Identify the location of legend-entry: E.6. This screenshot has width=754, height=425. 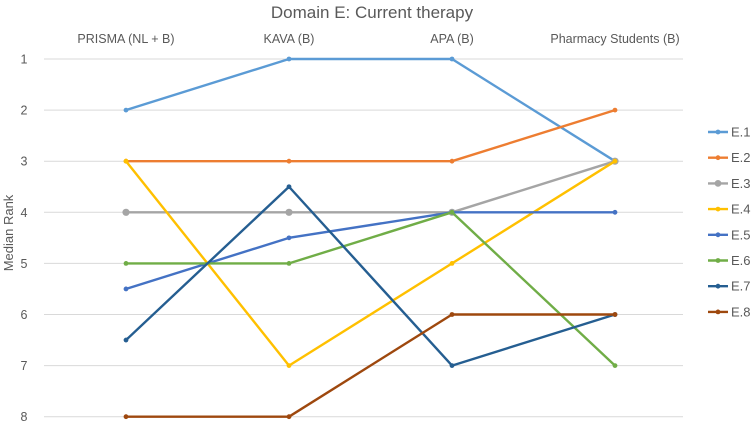
(729, 260).